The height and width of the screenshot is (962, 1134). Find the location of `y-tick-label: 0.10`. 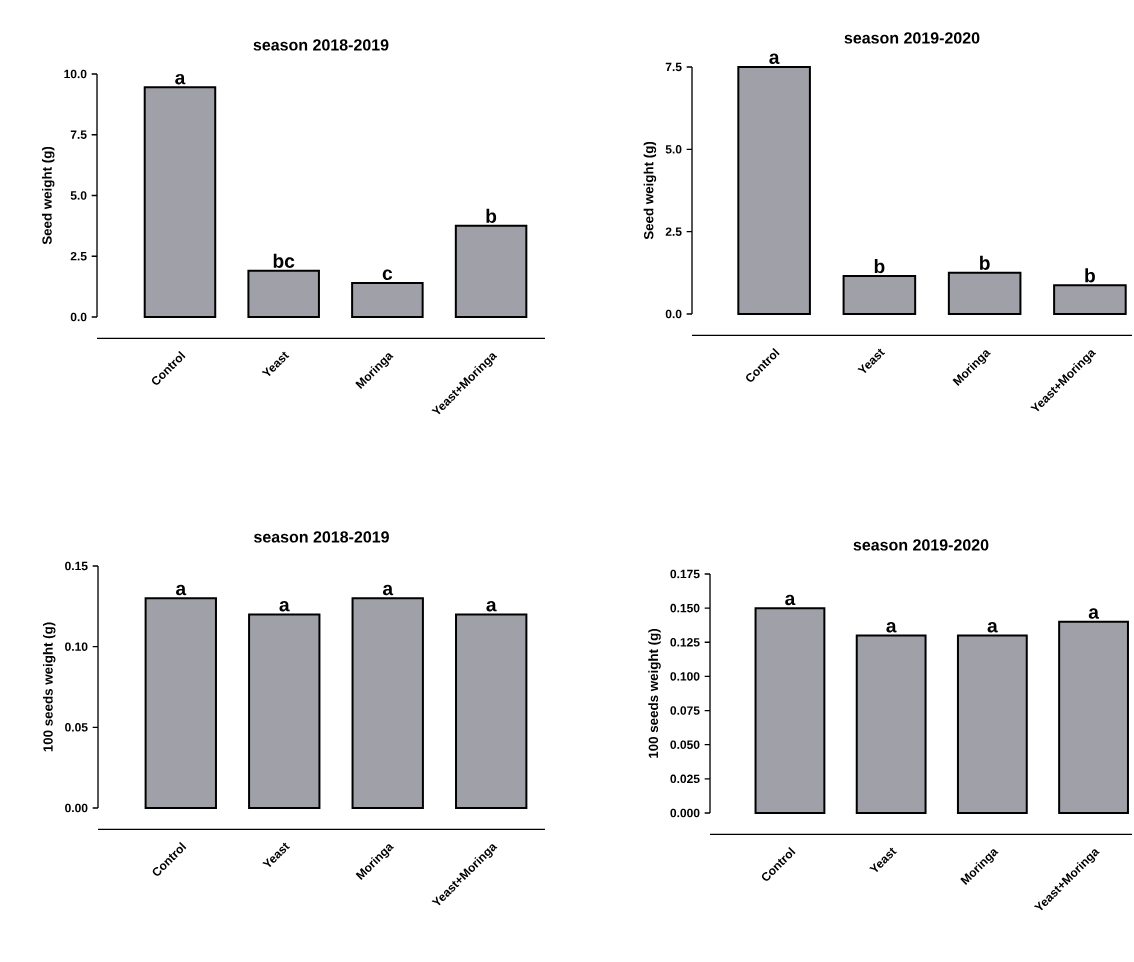

y-tick-label: 0.10 is located at coordinates (76, 646).